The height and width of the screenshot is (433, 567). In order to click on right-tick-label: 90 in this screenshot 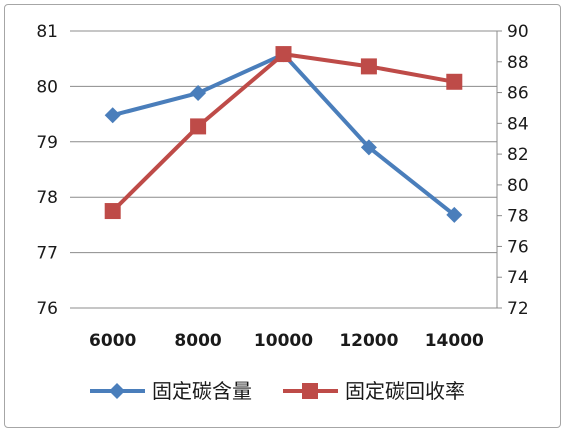, I will do `click(518, 32)`.